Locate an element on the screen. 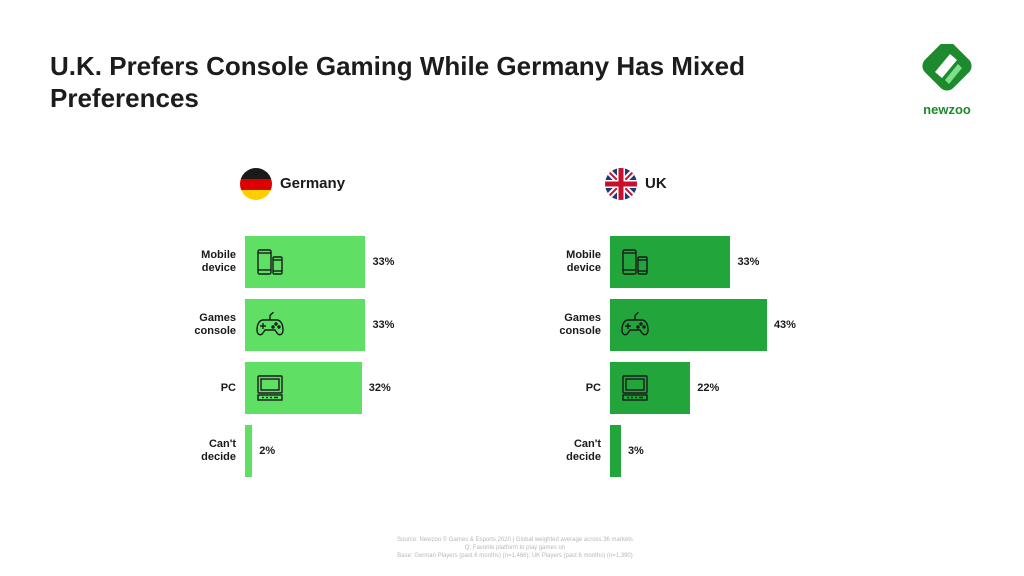  uk-value-label: 22% is located at coordinates (708, 388).